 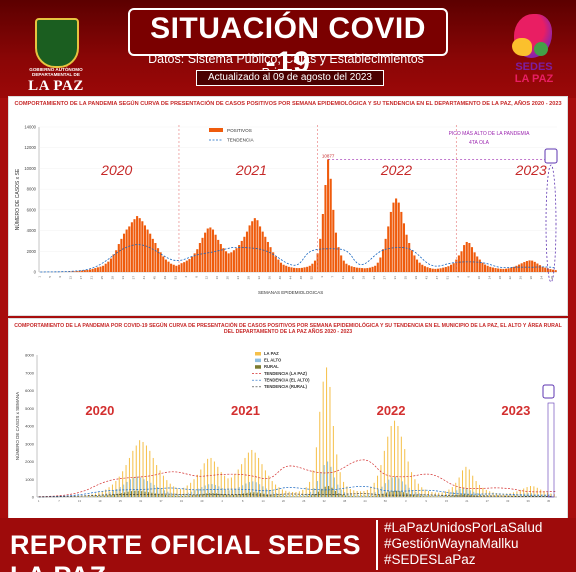 I want to click on x-tick-label: 51, so click(x=447, y=278).